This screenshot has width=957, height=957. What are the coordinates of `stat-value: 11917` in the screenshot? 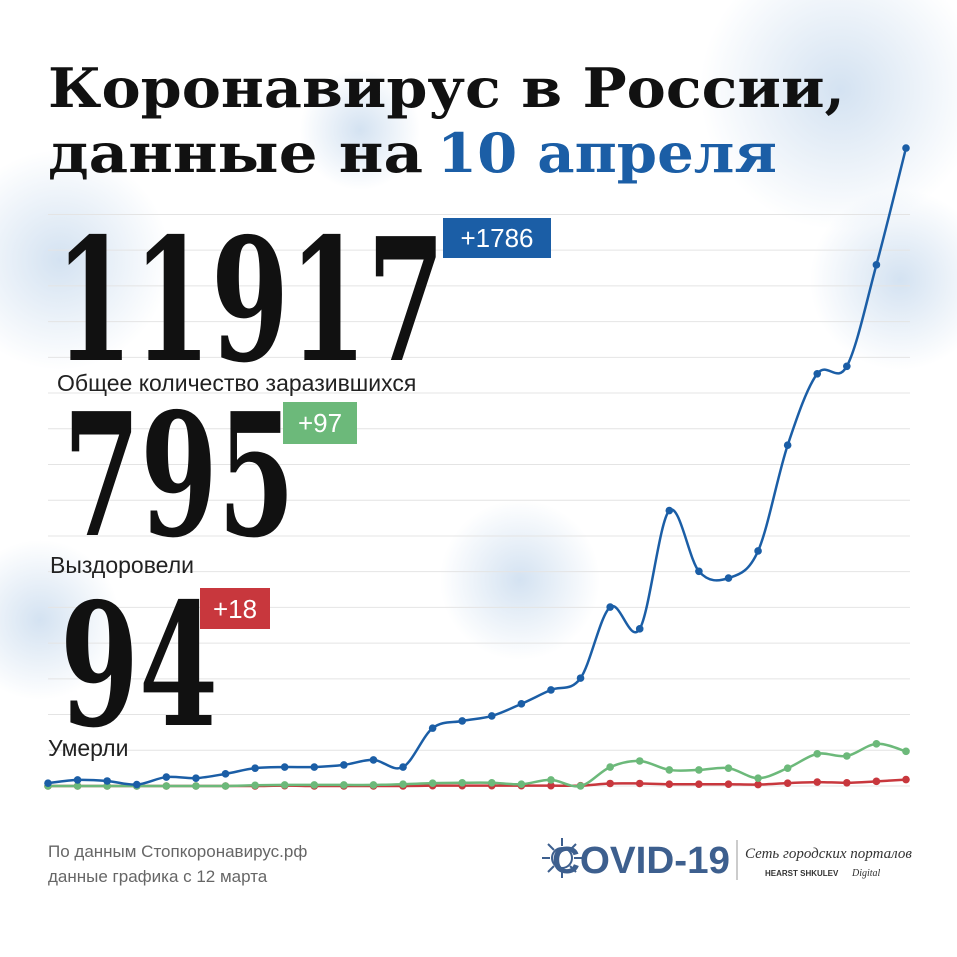 It's located at (250, 301).